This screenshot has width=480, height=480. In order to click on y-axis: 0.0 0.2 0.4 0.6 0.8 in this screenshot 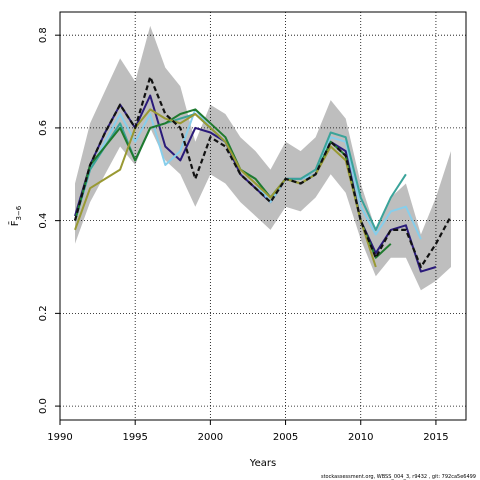, I will do `click(49, 220)`.